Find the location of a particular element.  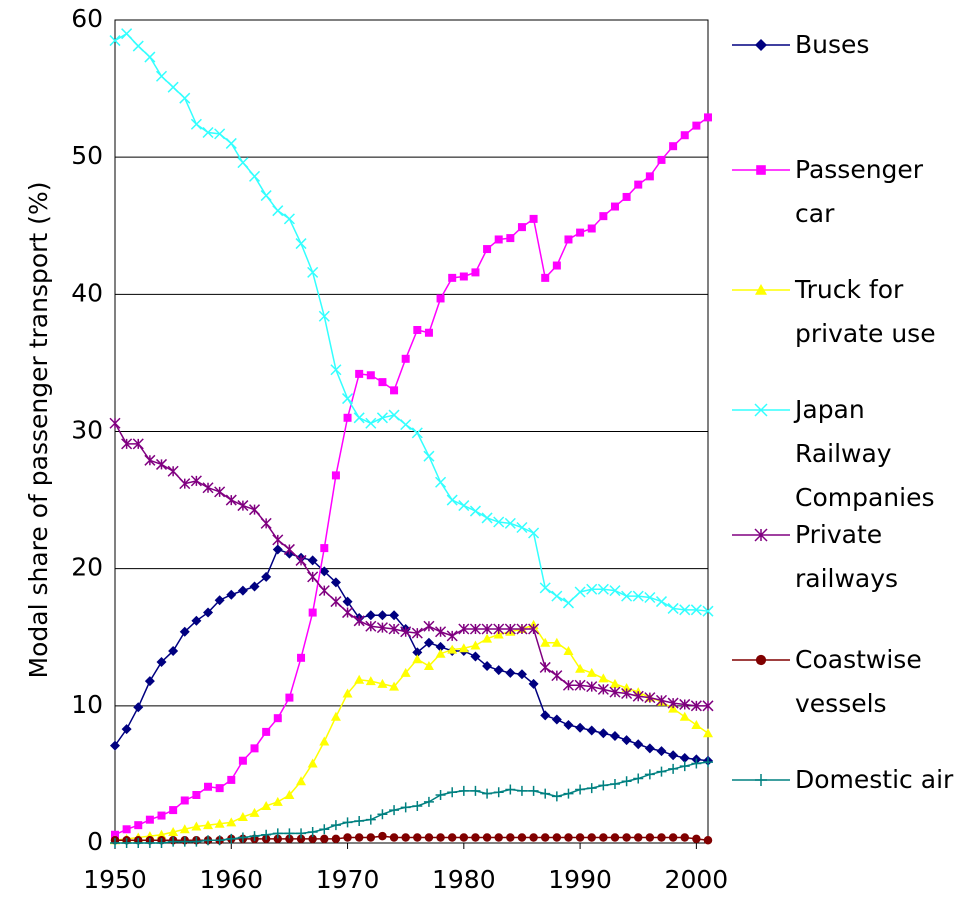

legend-label: Domestic air is located at coordinates (874, 779).